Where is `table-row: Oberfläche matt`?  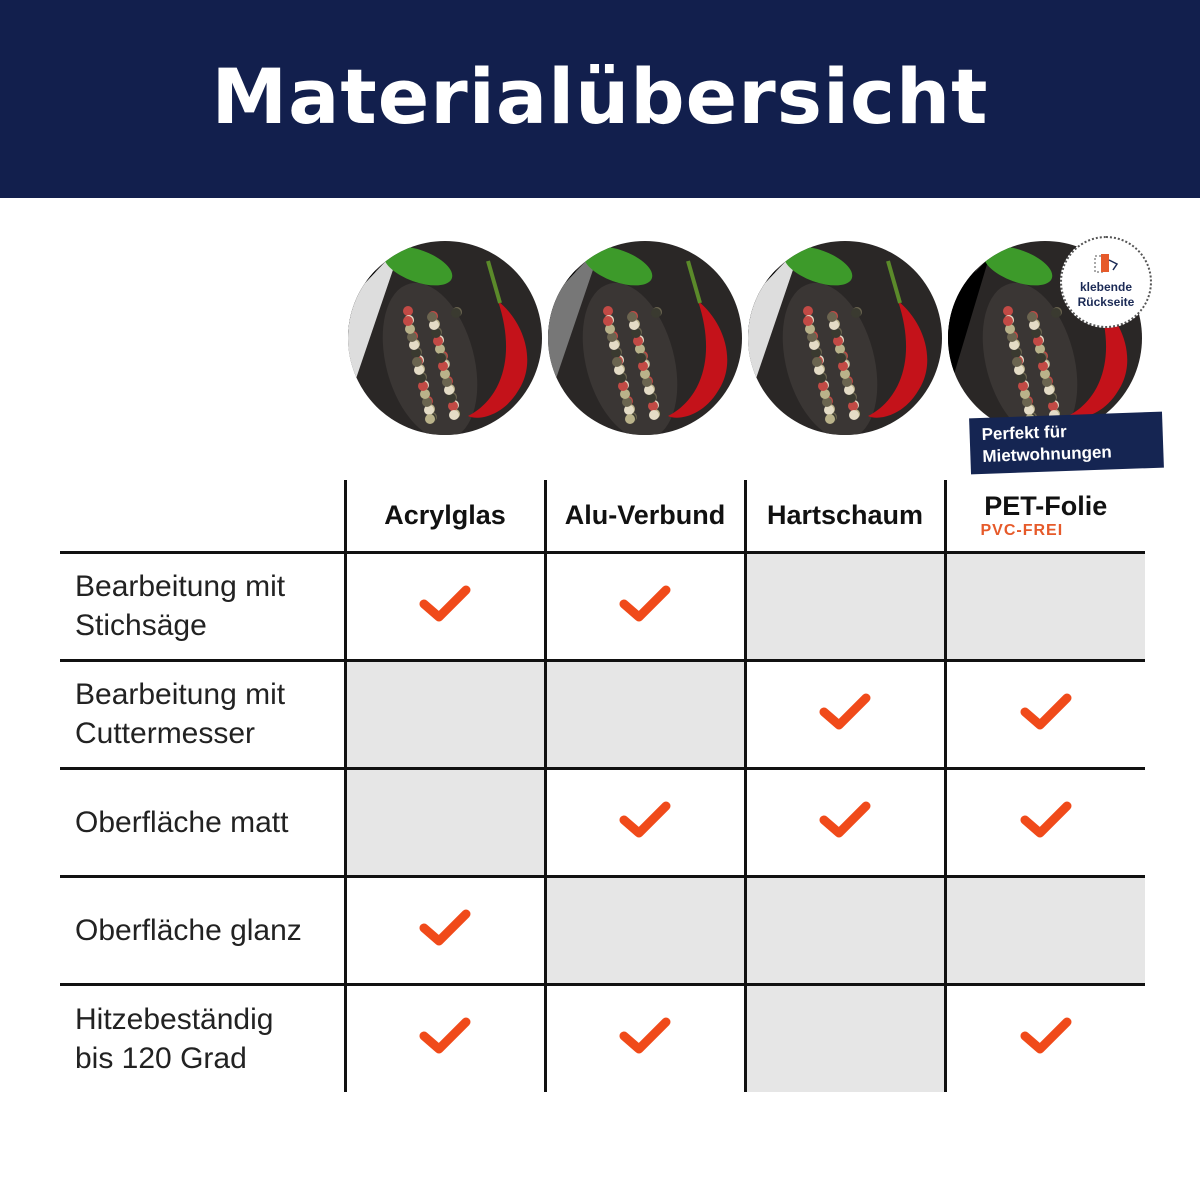 table-row: Oberfläche matt is located at coordinates (602, 823).